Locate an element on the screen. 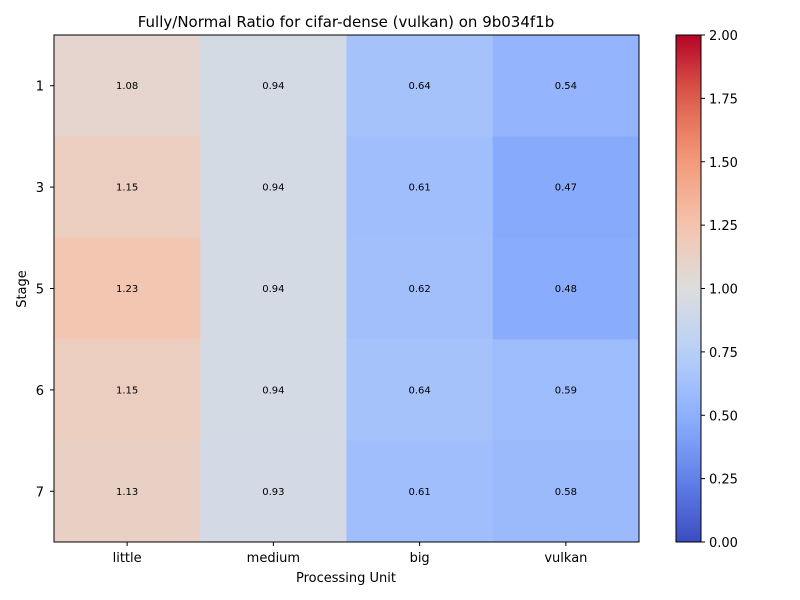 This screenshot has height=600, width=800. colorbar-tick-label: 1.25 is located at coordinates (723, 226).